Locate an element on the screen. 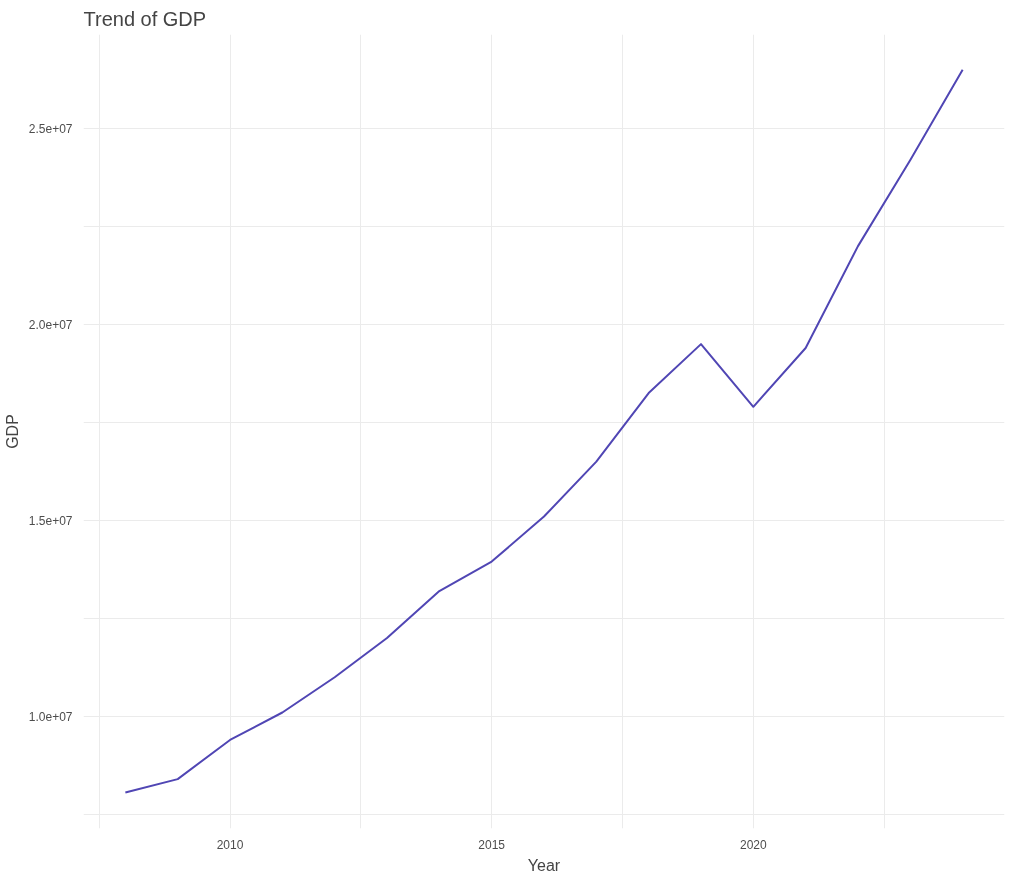 The image size is (1026, 883). x-axis-title: Year is located at coordinates (544, 865).